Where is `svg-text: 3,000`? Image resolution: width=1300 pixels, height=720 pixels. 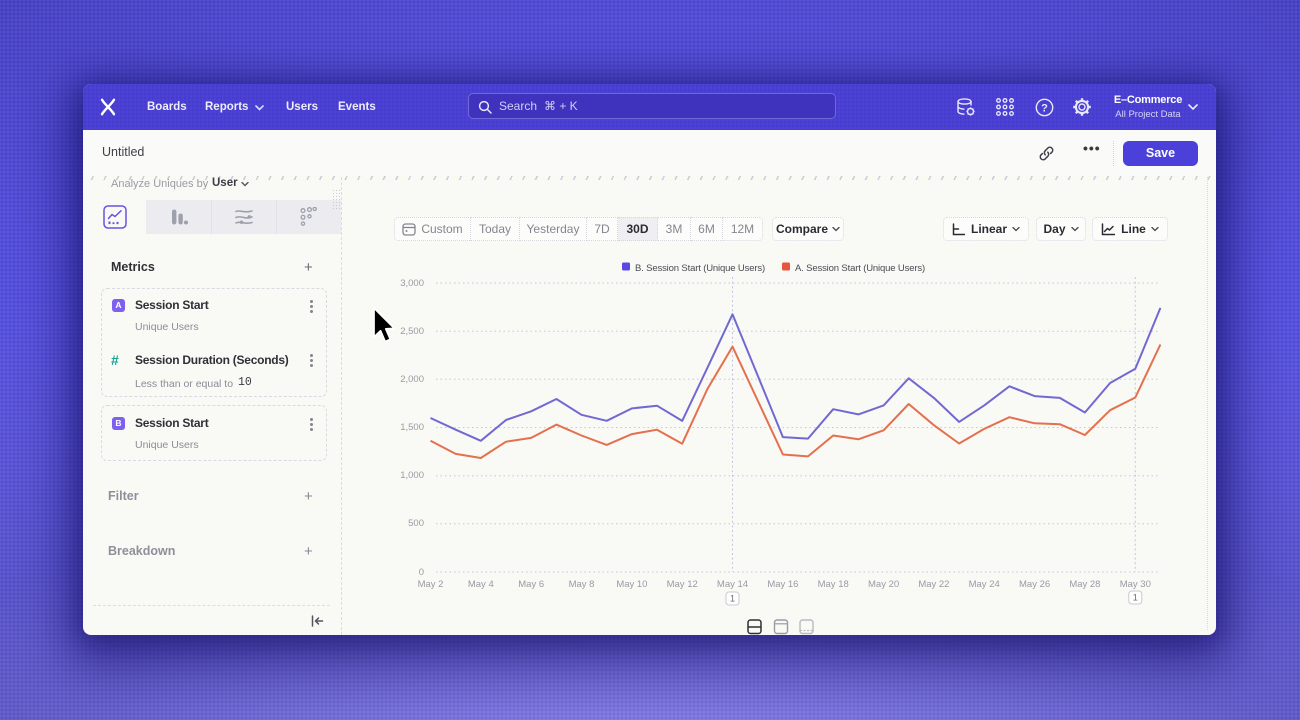
svg-text: 3,000 is located at coordinates (412, 283).